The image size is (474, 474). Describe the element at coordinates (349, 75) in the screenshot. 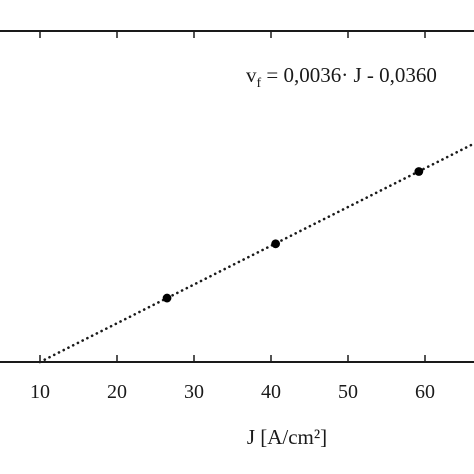

I see `fit-equation-rest: = 0,0036· J - 0,0360` at that location.